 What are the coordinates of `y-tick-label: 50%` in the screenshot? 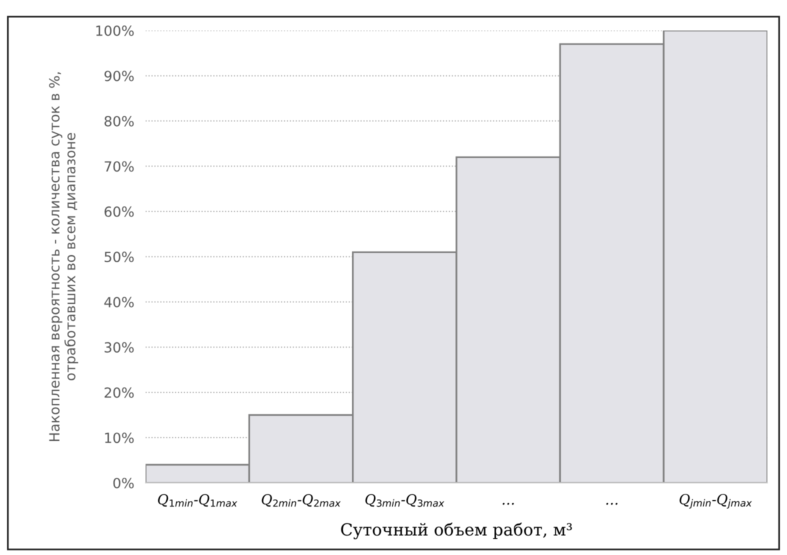 It's located at (119, 257).